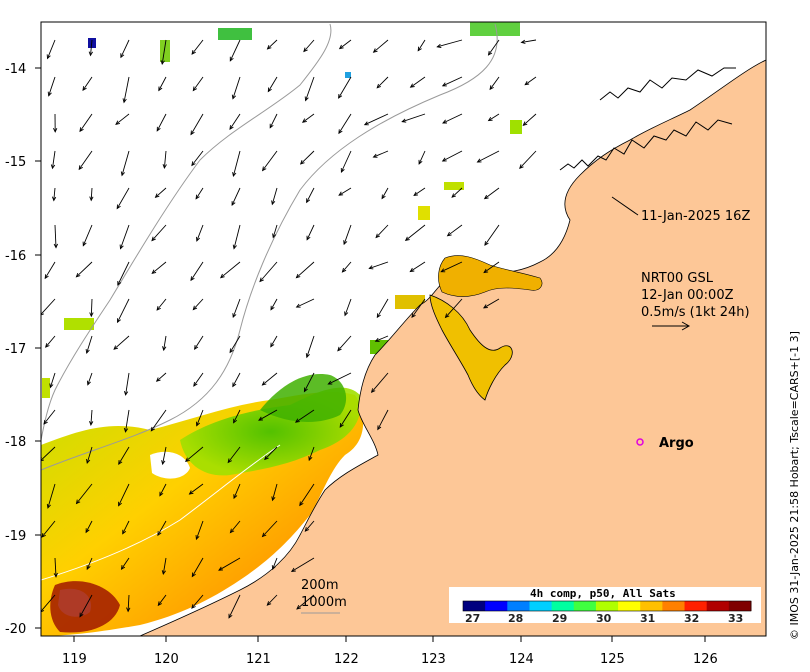  What do you see at coordinates (735, 618) in the screenshot?
I see `colorbar-label: 33` at bounding box center [735, 618].